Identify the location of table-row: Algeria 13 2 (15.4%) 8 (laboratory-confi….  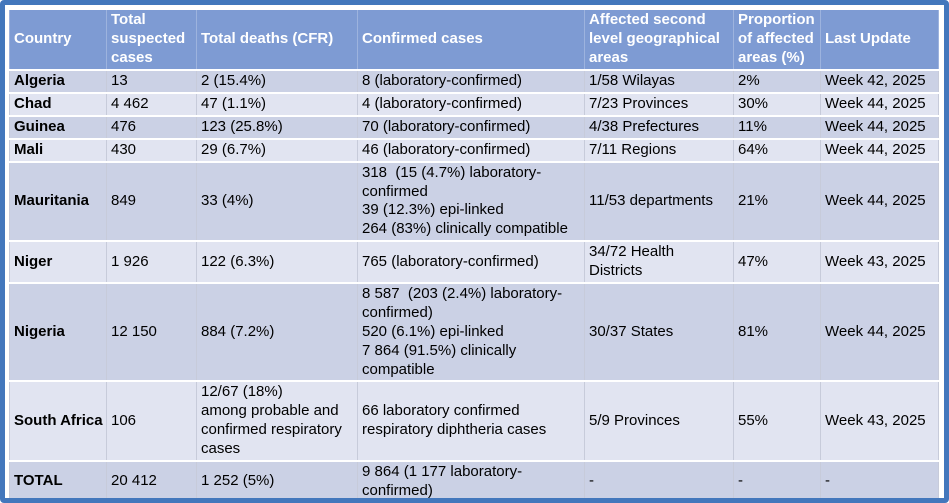
(474, 81).